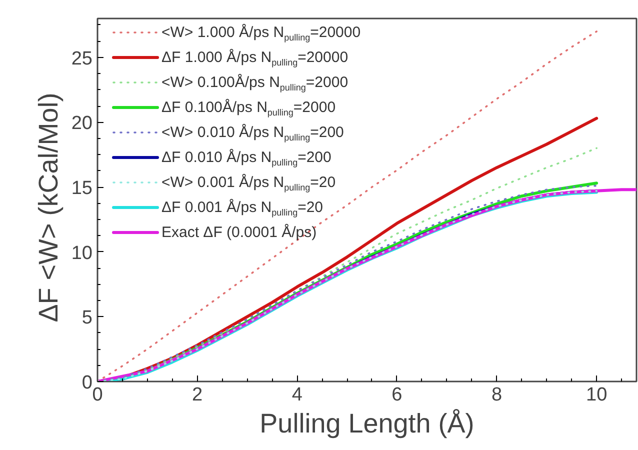  I want to click on y-tick-label: 5, so click(87, 318).